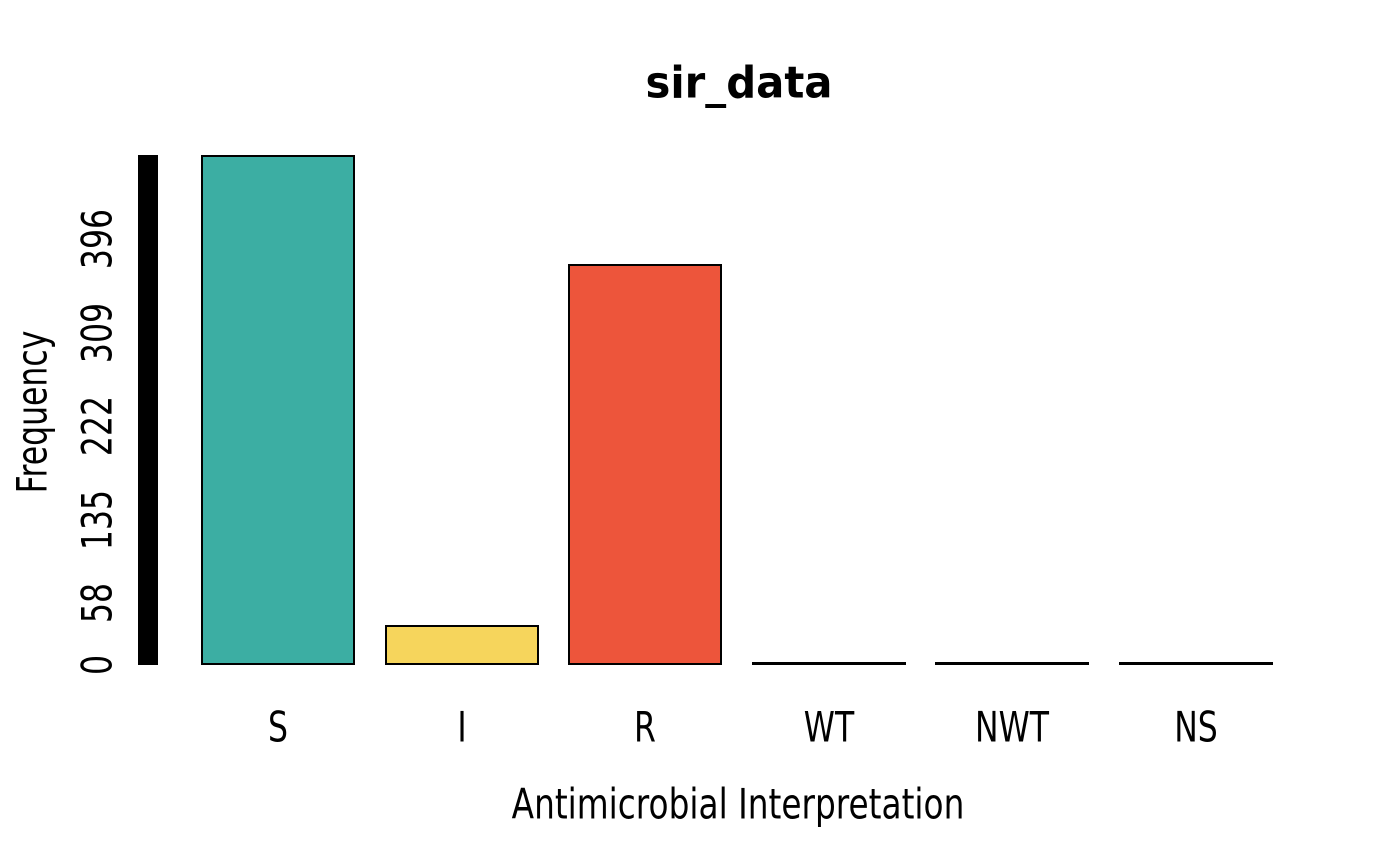  Describe the element at coordinates (828, 727) in the screenshot. I see `x-tick-label-wt: WT` at that location.